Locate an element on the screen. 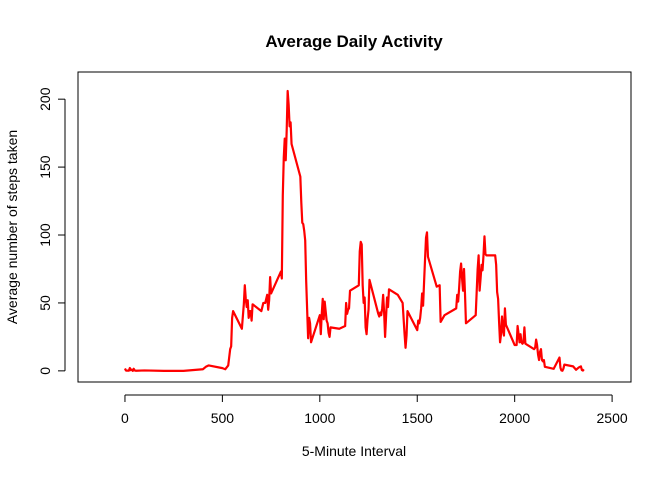  y-tick-label: 150 is located at coordinates (45, 167).